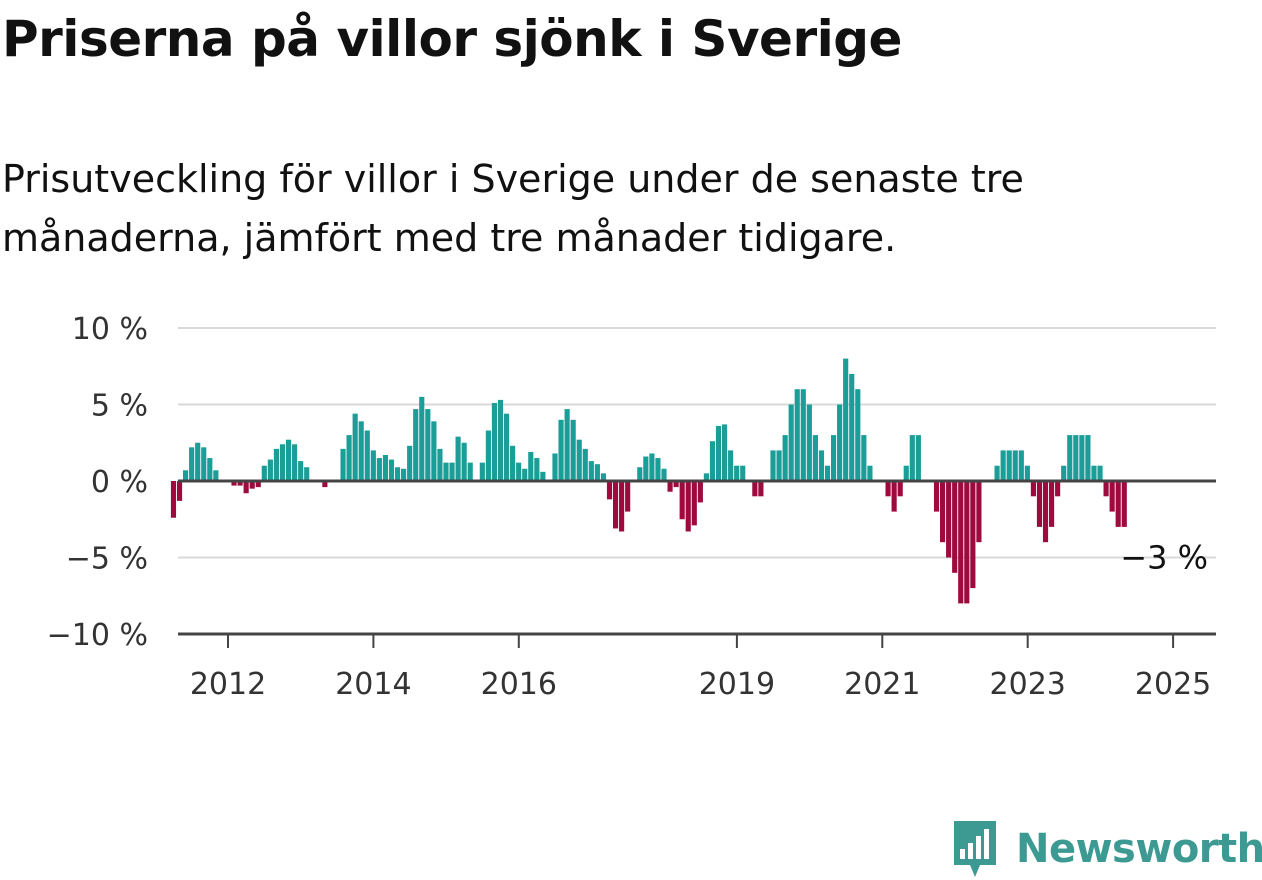 Image resolution: width=1262 pixels, height=880 pixels. What do you see at coordinates (373, 684) in the screenshot?
I see `x-tick-label: 2014` at bounding box center [373, 684].